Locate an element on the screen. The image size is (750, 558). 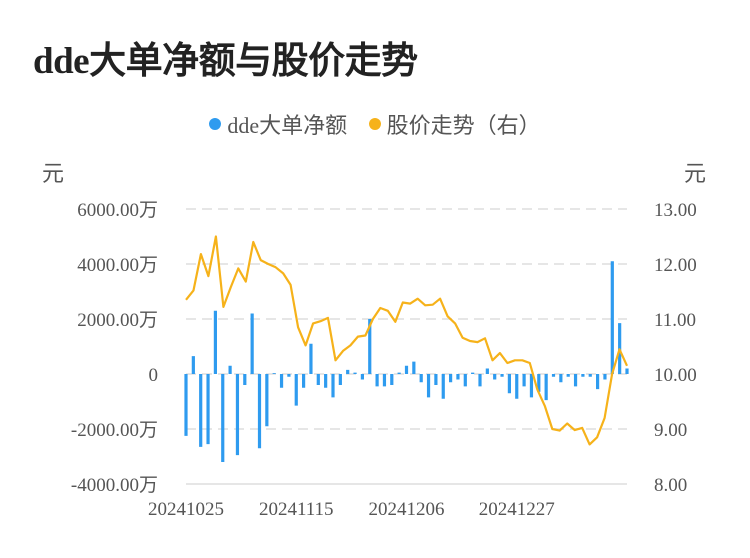
left-axis-tick: -4000.00万 is located at coordinates (114, 485).